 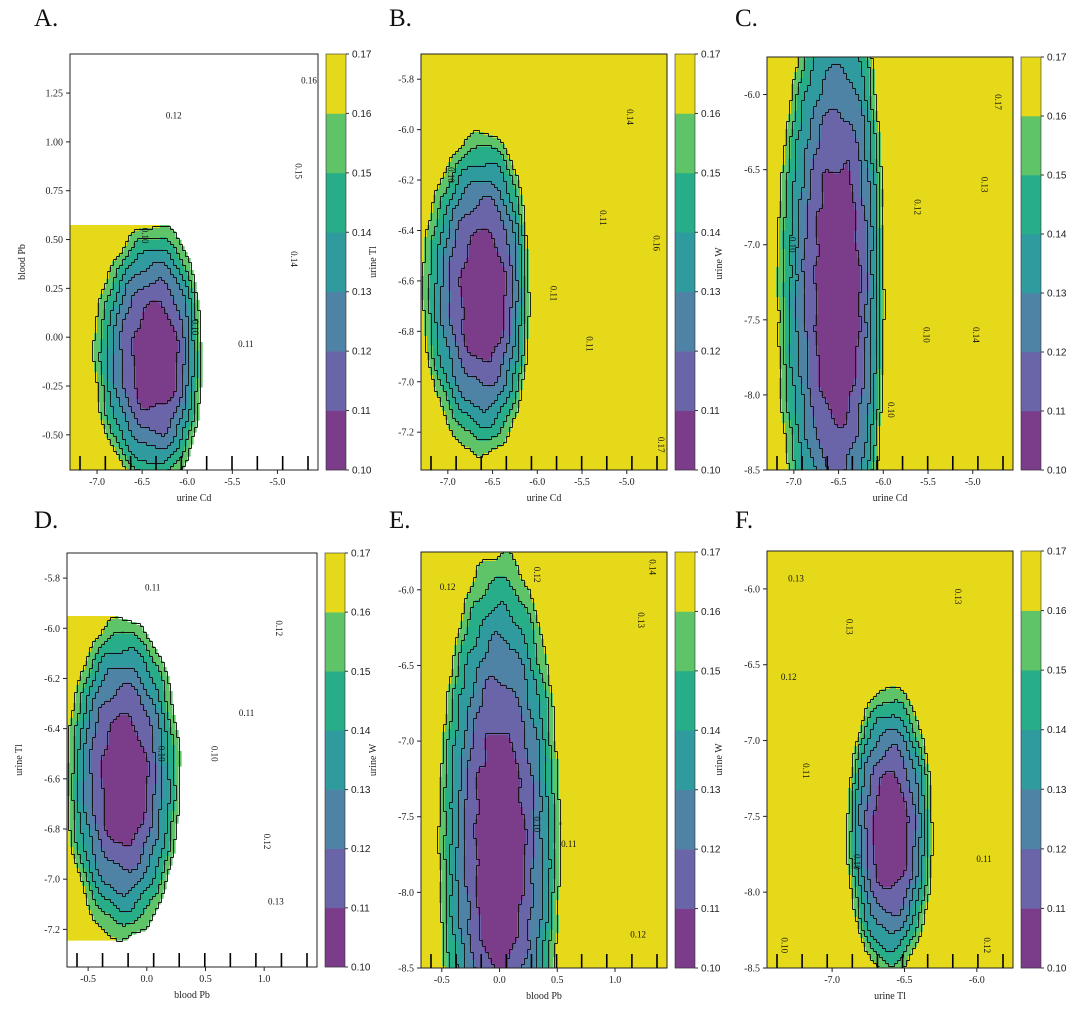 What do you see at coordinates (890, 263) in the screenshot?
I see `plot-frame` at bounding box center [890, 263].